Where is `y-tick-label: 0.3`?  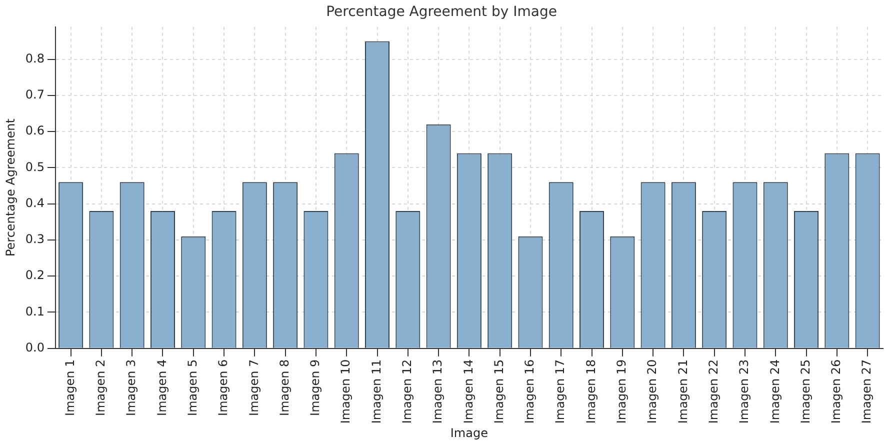
y-tick-label: 0.3 is located at coordinates (34, 239).